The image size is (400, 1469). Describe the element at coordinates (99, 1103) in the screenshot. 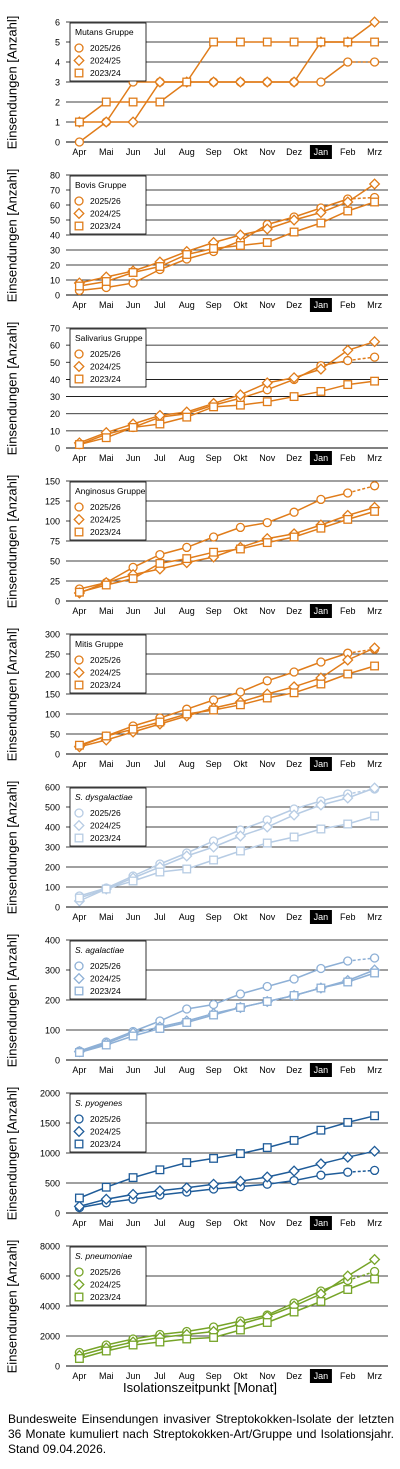

I see `chart-title: S. pyogenes` at that location.